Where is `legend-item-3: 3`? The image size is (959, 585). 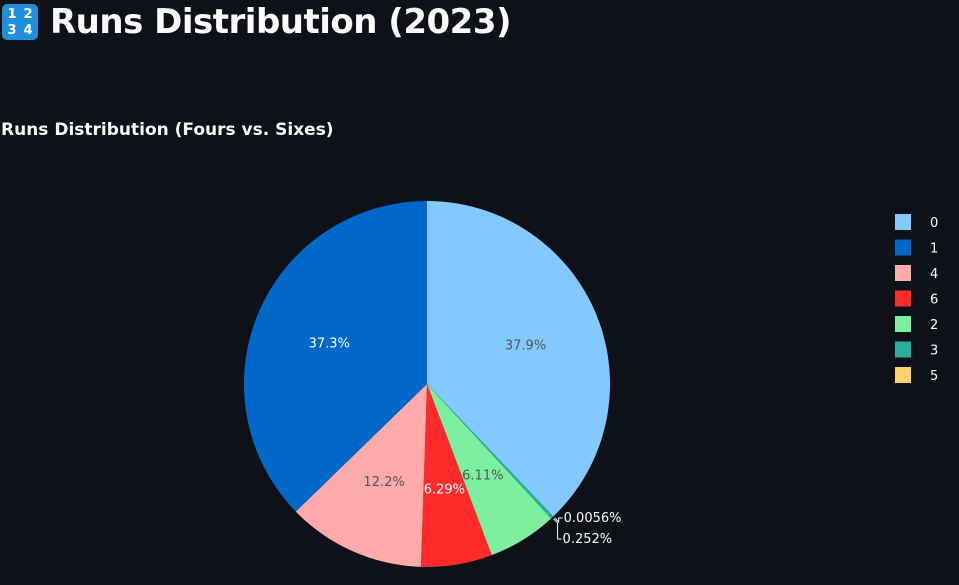 legend-item-3: 3 is located at coordinates (916, 350).